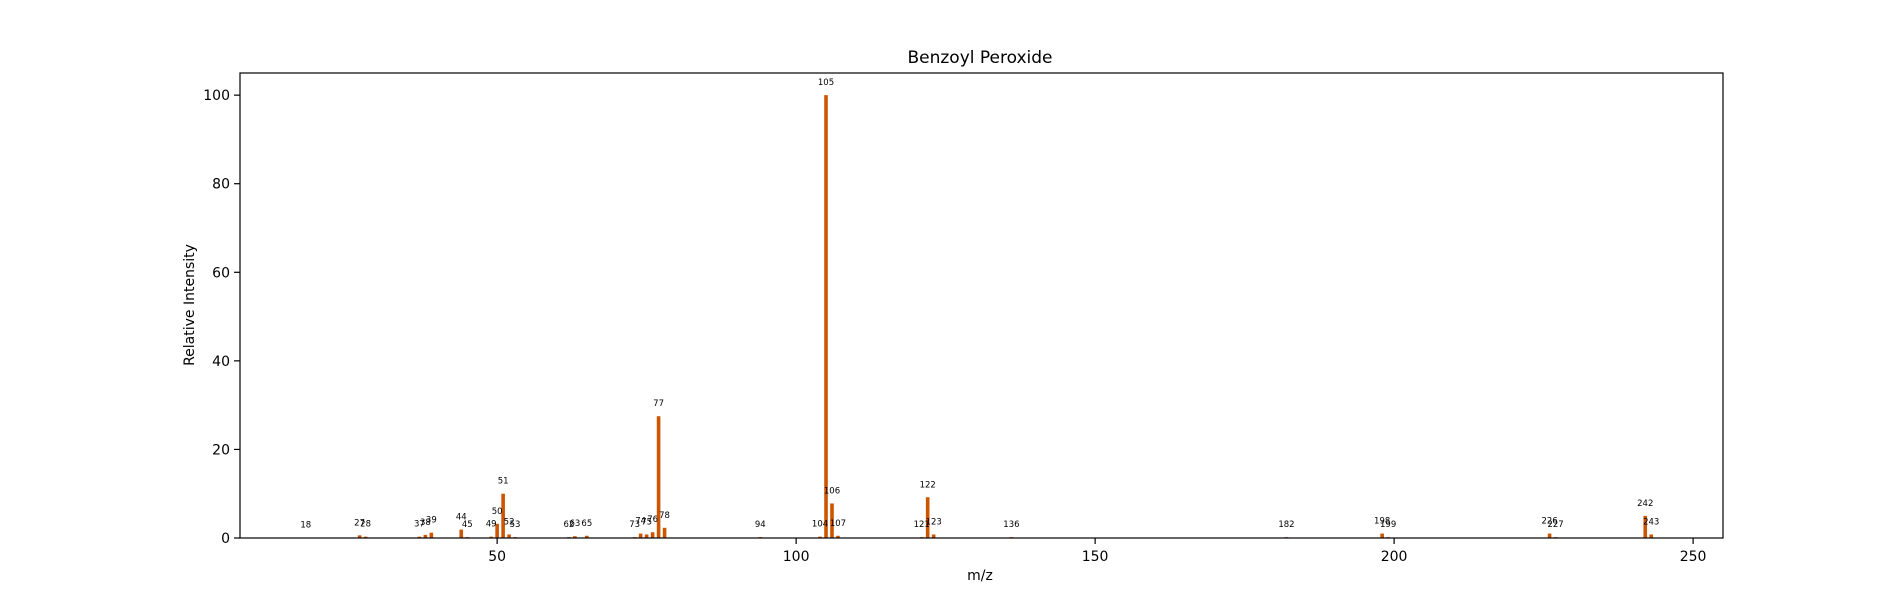  What do you see at coordinates (928, 485) in the screenshot?
I see `peak-label-122: 122` at bounding box center [928, 485].